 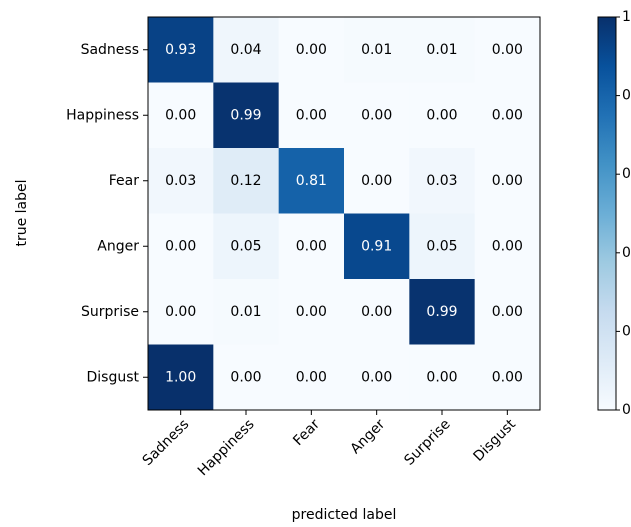 What do you see at coordinates (118, 246) in the screenshot?
I see `y-tick-label: Anger` at bounding box center [118, 246].